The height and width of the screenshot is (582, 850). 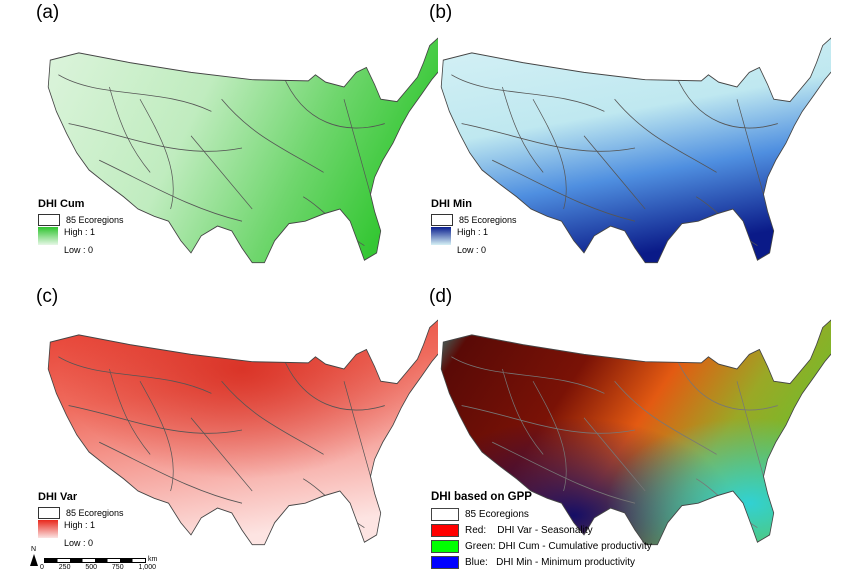 What do you see at coordinates (34, 560) in the screenshot?
I see `north-arrow-icon` at bounding box center [34, 560].